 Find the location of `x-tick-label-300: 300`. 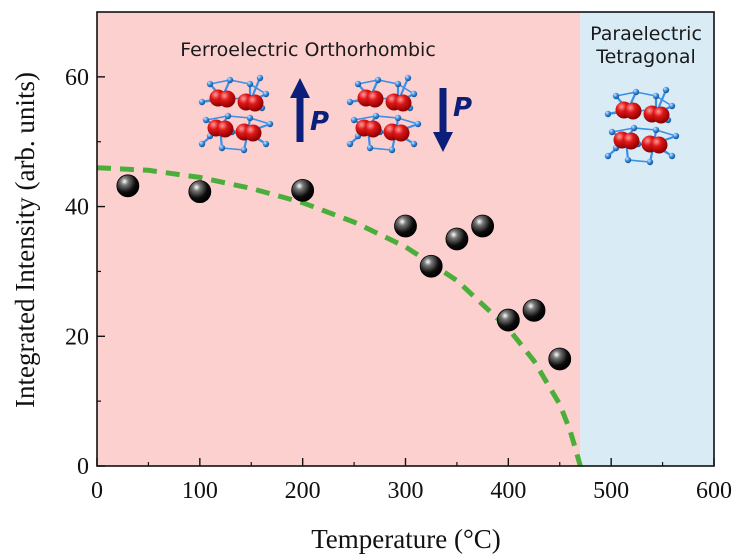

x-tick-label-300: 300 is located at coordinates (406, 491).